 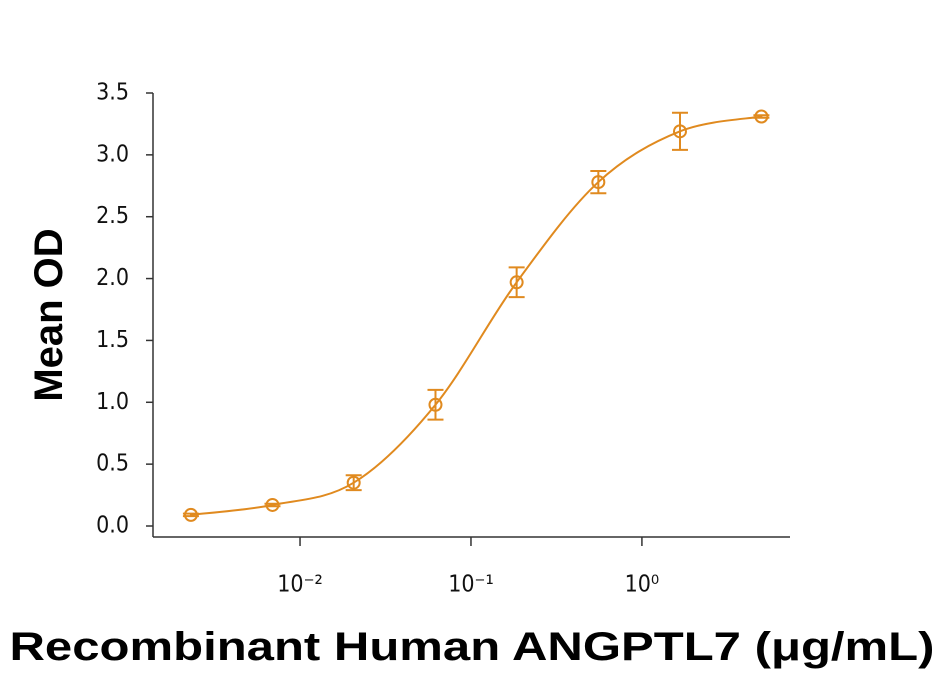 I want to click on y-tick-label: 2.0, so click(x=112, y=278).